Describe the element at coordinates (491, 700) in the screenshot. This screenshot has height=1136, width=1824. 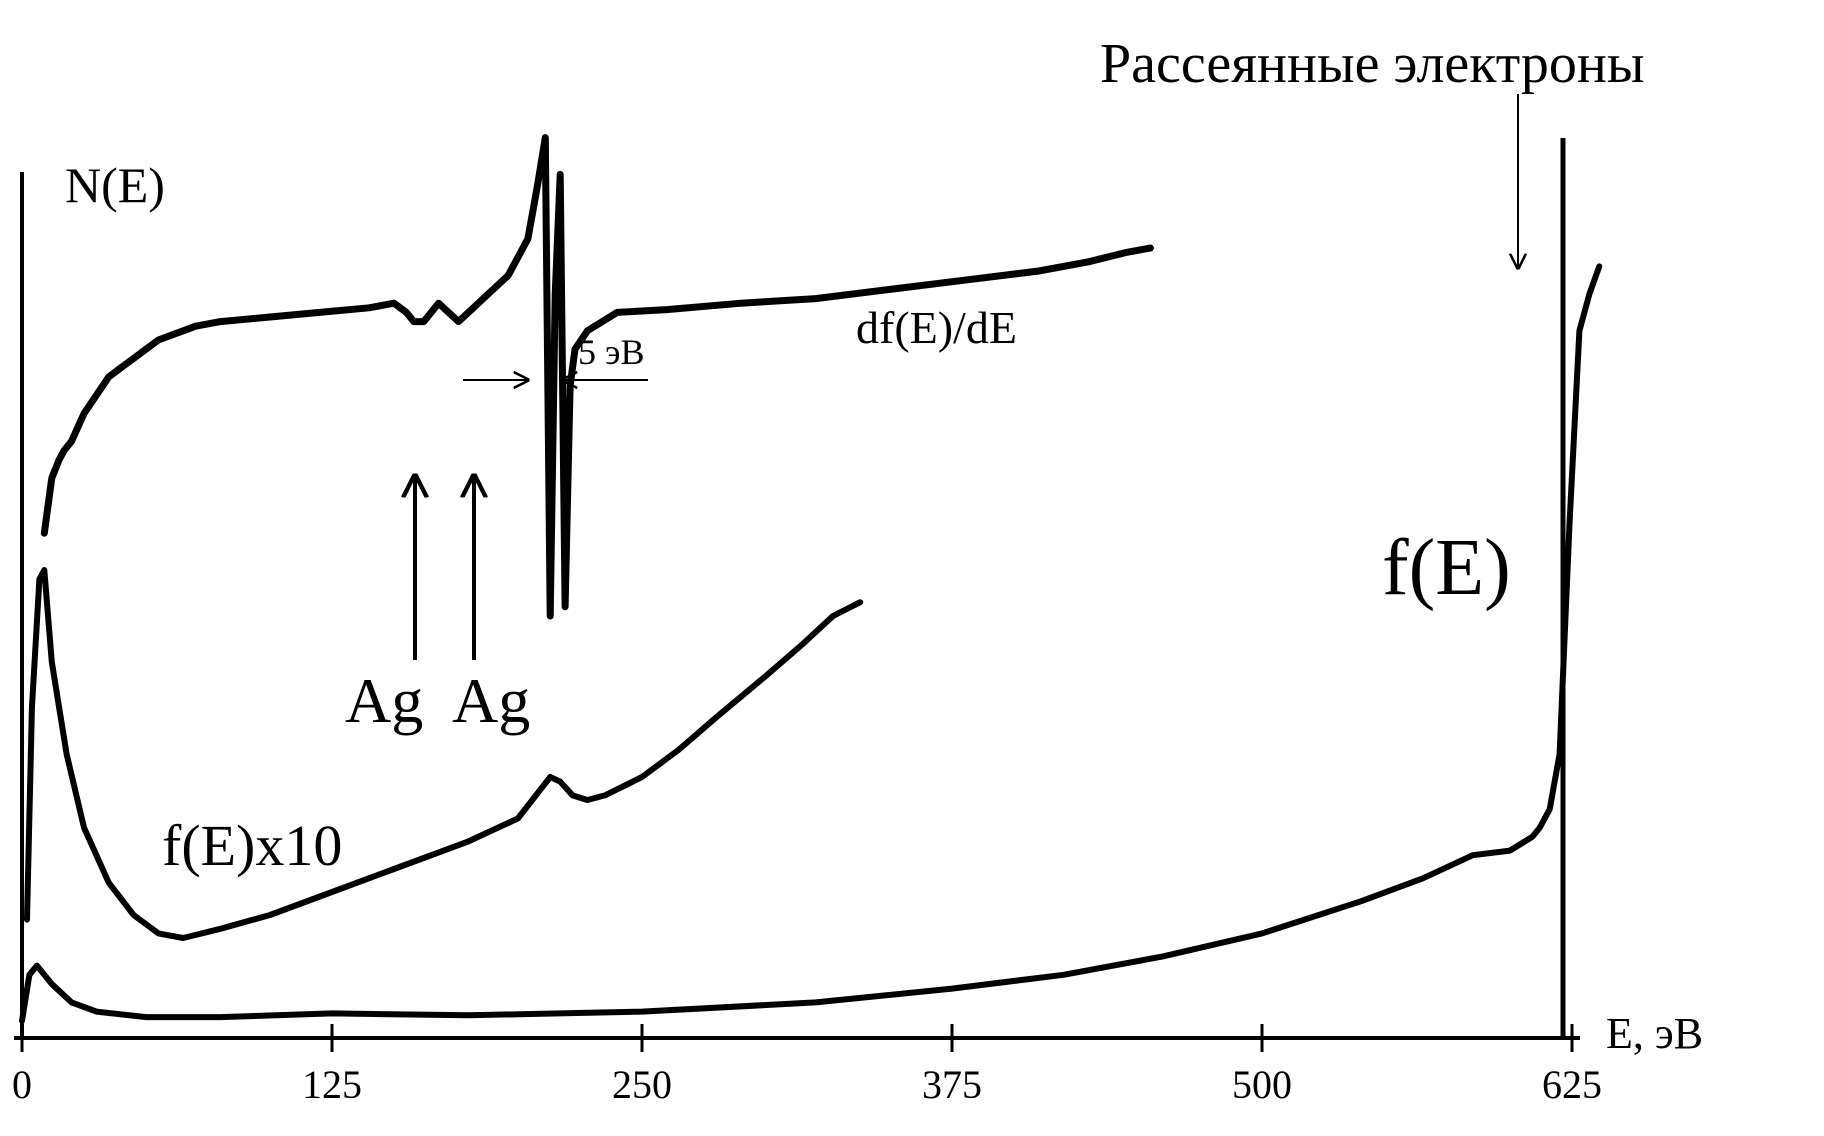
I see `annotation-ag-2: Ag` at that location.